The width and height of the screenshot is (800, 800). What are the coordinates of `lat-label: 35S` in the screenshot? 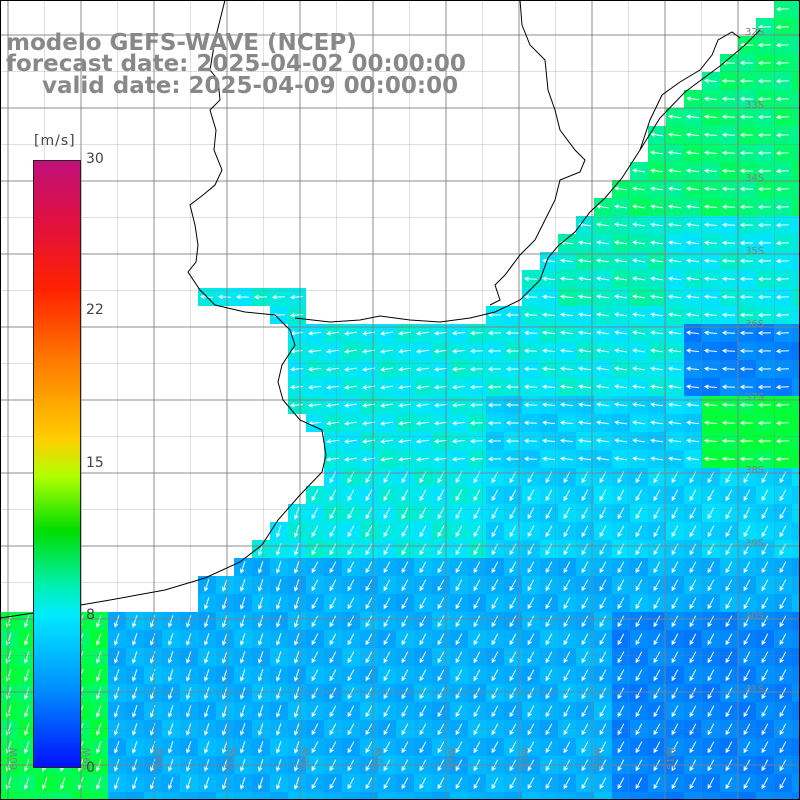 It's located at (754, 251).